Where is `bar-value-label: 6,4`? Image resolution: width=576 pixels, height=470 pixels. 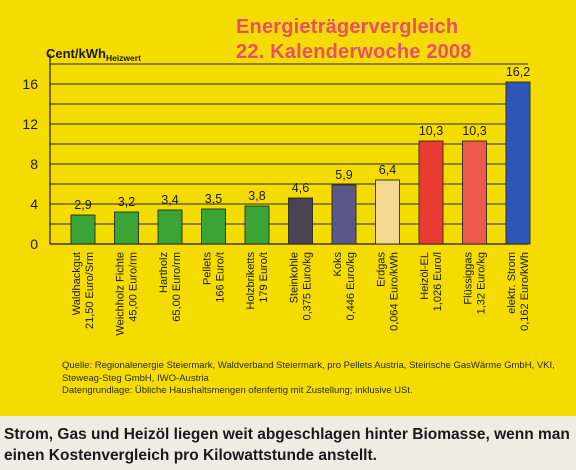
bar-value-label: 6,4 is located at coordinates (387, 170).